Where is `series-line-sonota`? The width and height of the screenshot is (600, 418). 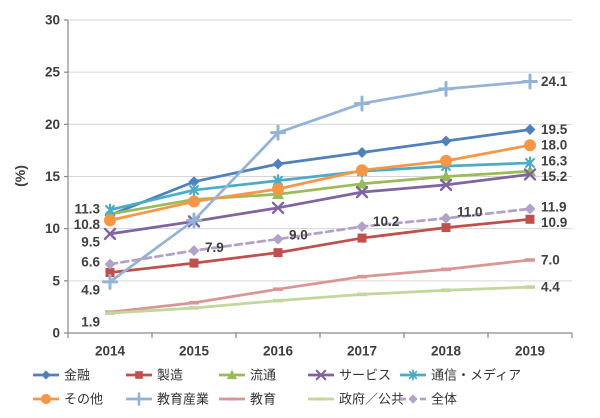
series-line-sonota is located at coordinates (320, 182).